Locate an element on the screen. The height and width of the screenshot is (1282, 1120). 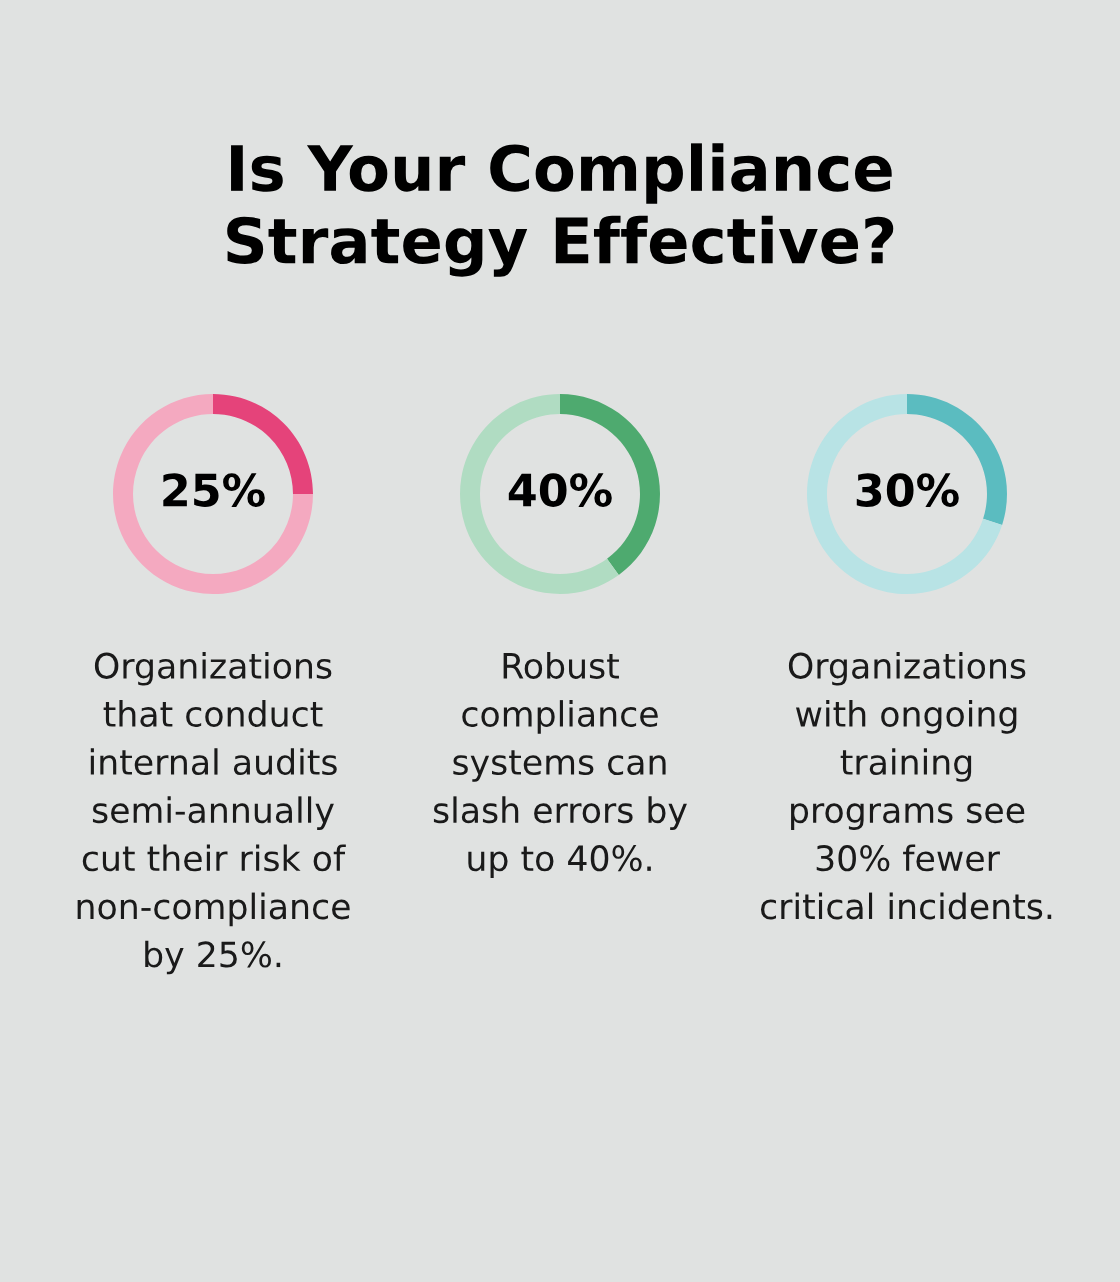
text: Is Your Compliance Strategy Effective? is located at coordinates (560, 210).